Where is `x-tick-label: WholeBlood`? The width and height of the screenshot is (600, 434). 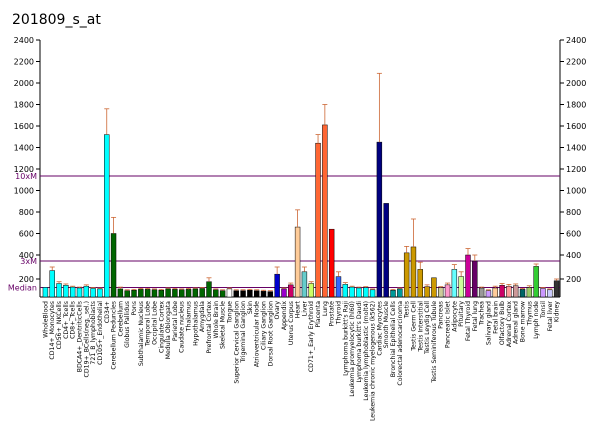 x-tick-label: WholeBlood is located at coordinates (45, 319).